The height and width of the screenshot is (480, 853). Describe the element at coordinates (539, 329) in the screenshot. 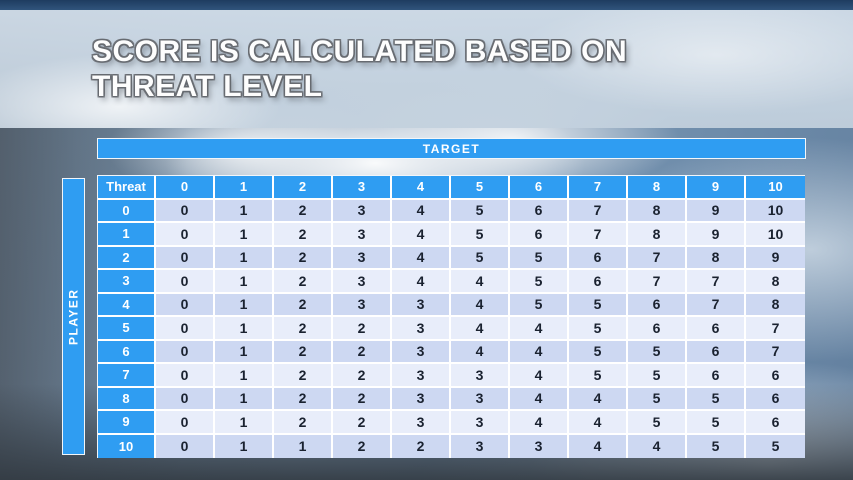

I see `score-cell-t5-c6: 4` at that location.